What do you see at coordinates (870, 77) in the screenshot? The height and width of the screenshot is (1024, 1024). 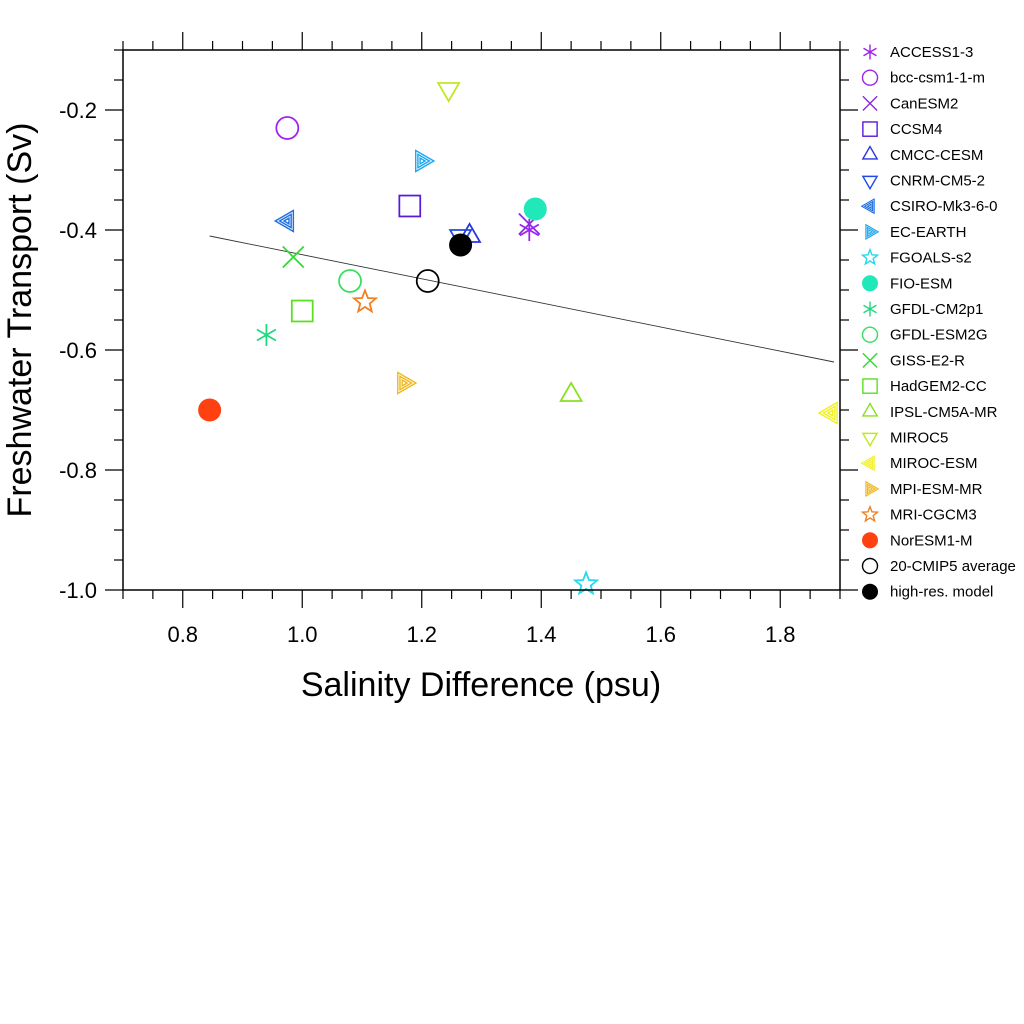 I see `legend-marker-bcc-csm1-1-m` at bounding box center [870, 77].